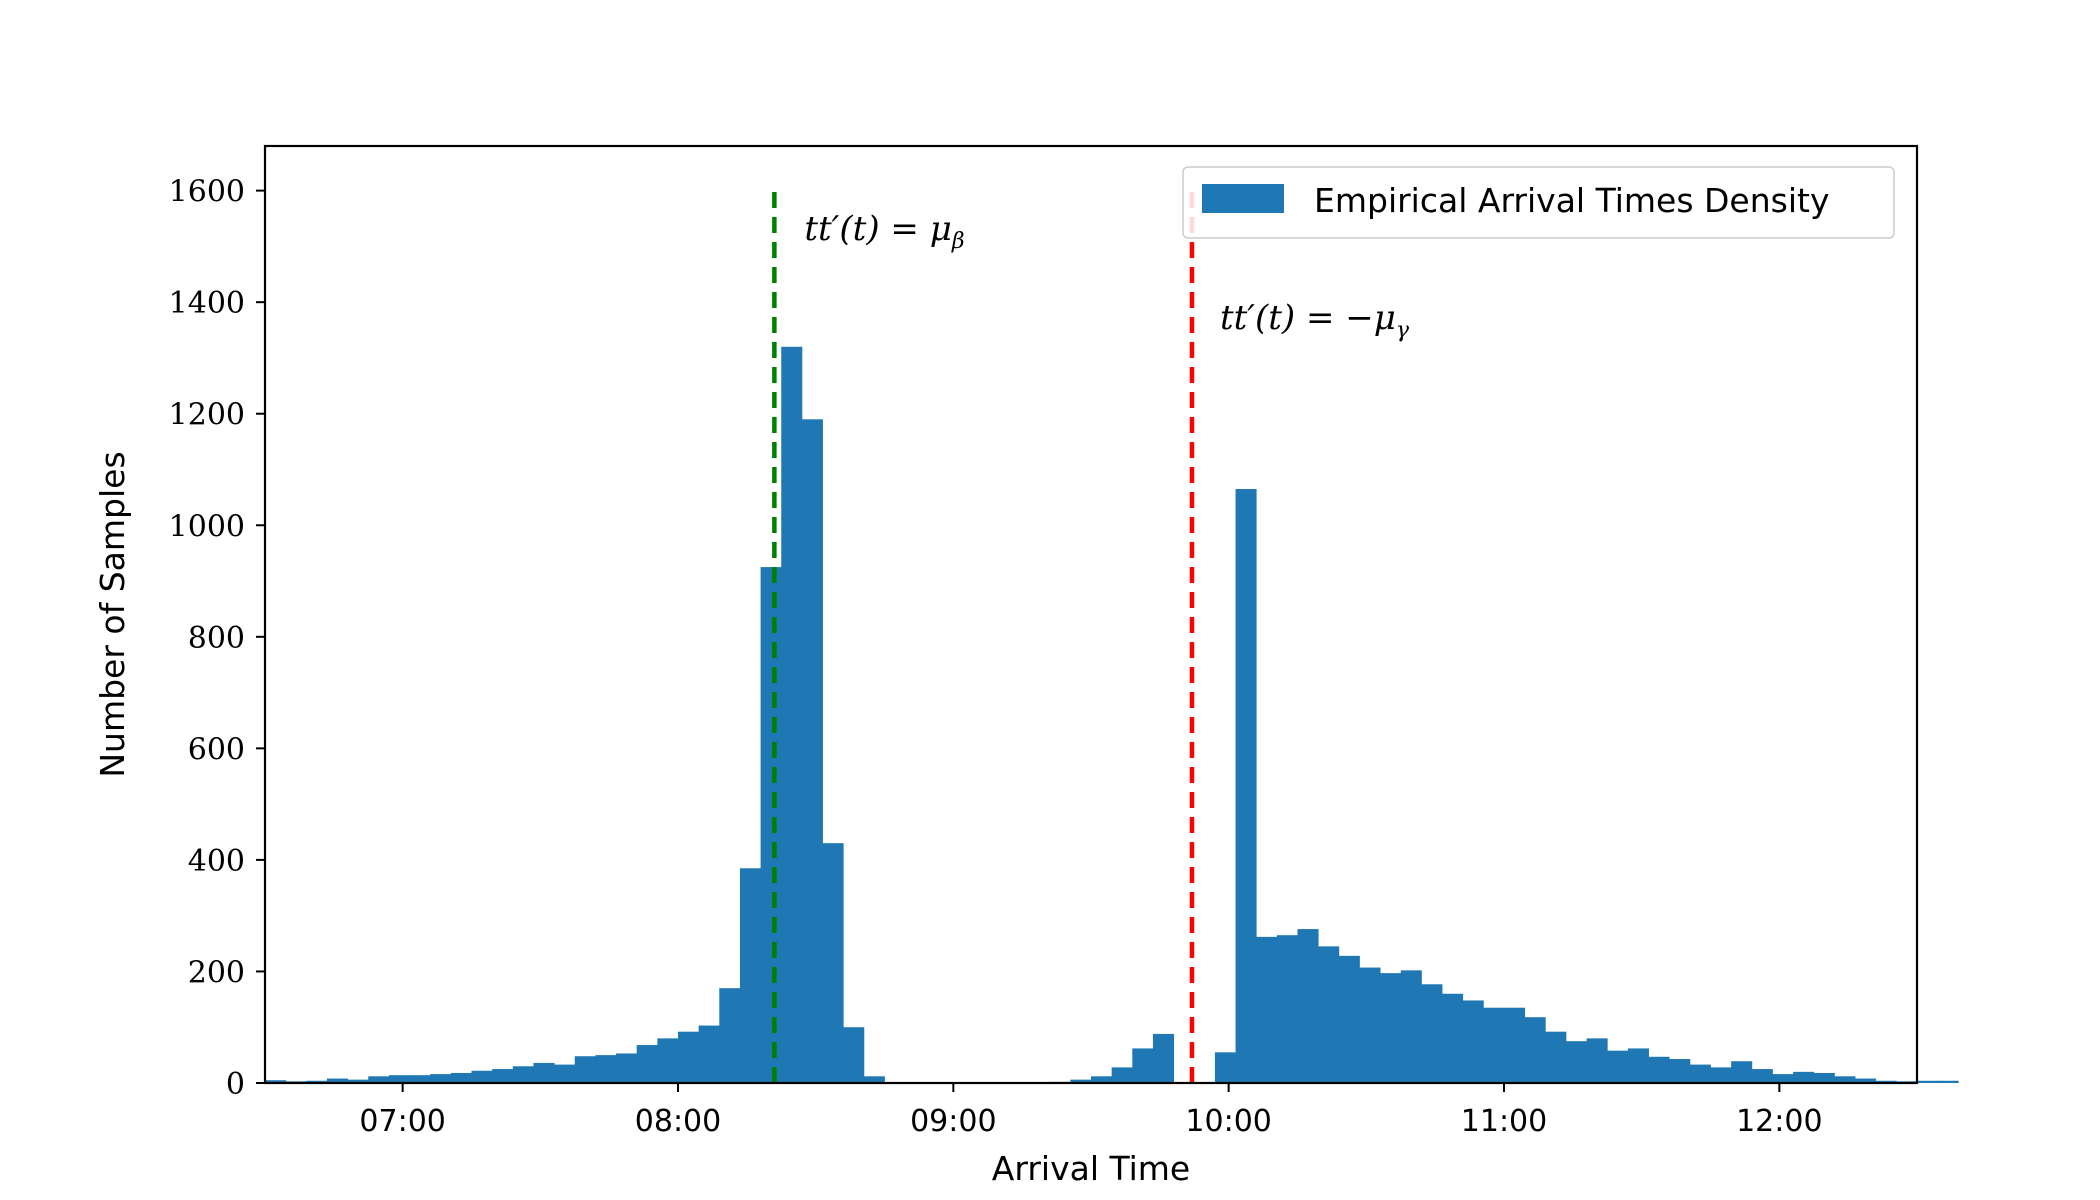 The width and height of the screenshot is (2100, 1200). What do you see at coordinates (1403, 330) in the screenshot?
I see `annotation-mu-gamma-subscript: γ` at bounding box center [1403, 330].